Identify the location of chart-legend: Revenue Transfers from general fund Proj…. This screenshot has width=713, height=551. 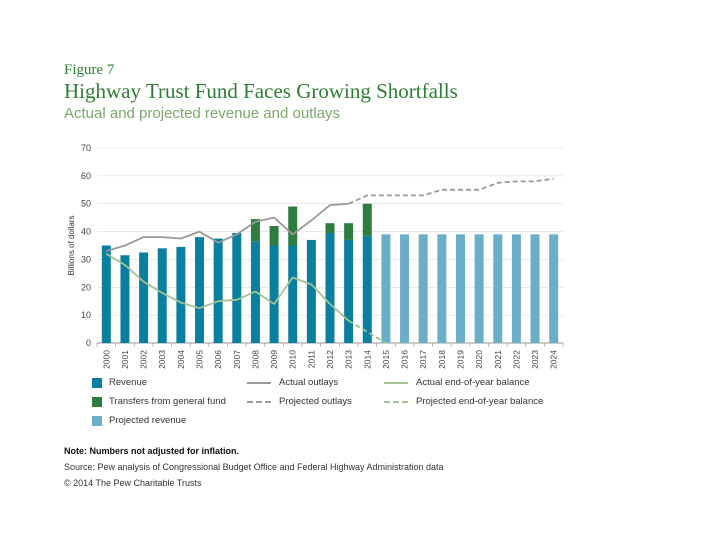
(372, 405).